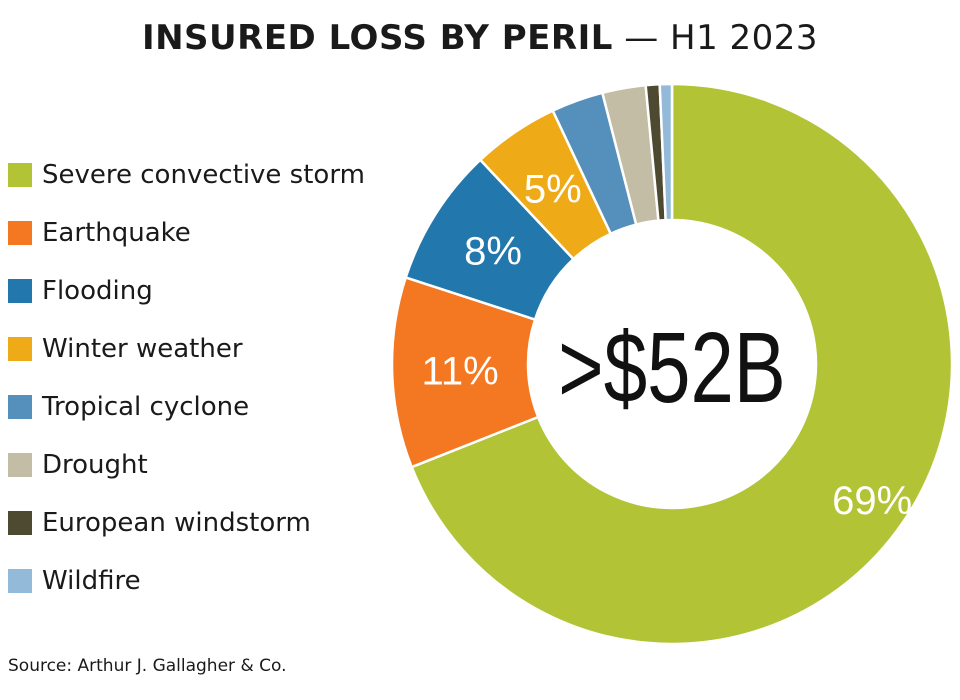 Image resolution: width=960 pixels, height=700 pixels. I want to click on data-label: 5%, so click(553, 190).